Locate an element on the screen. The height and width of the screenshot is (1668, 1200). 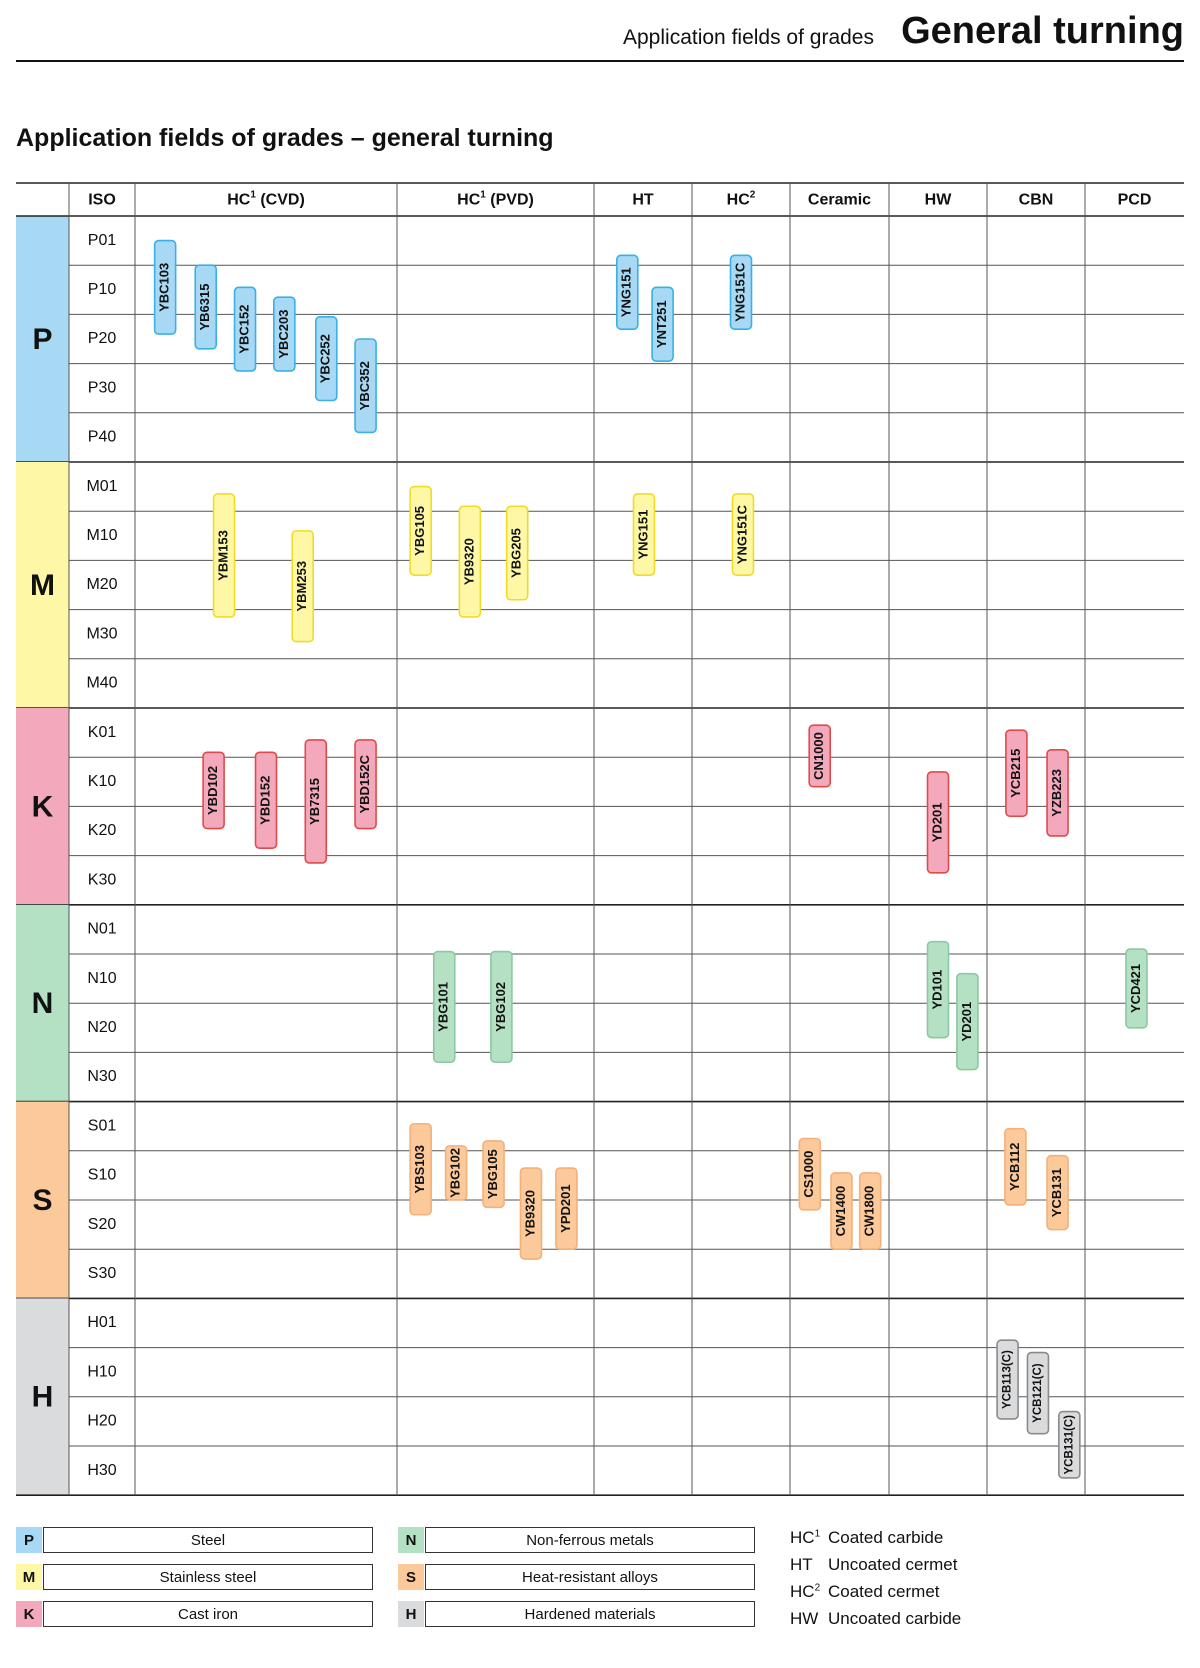
iso-row-label: S30 is located at coordinates (102, 1273).